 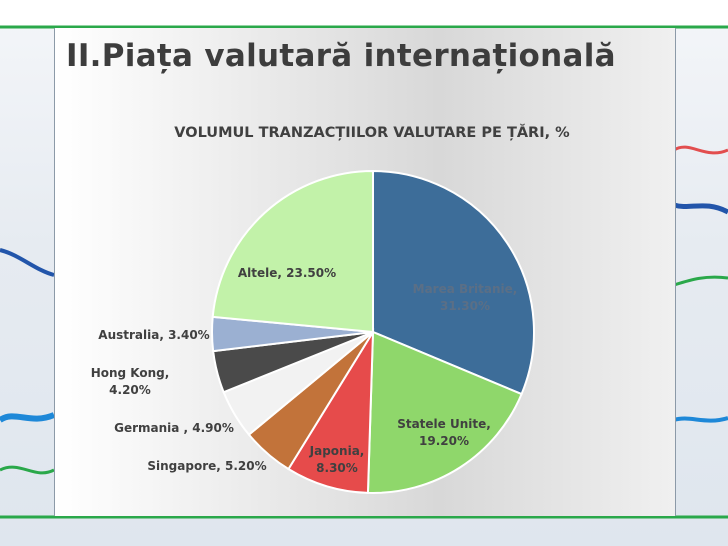 I want to click on slice-label: Hong Kong, 4.20%, so click(x=130, y=381).